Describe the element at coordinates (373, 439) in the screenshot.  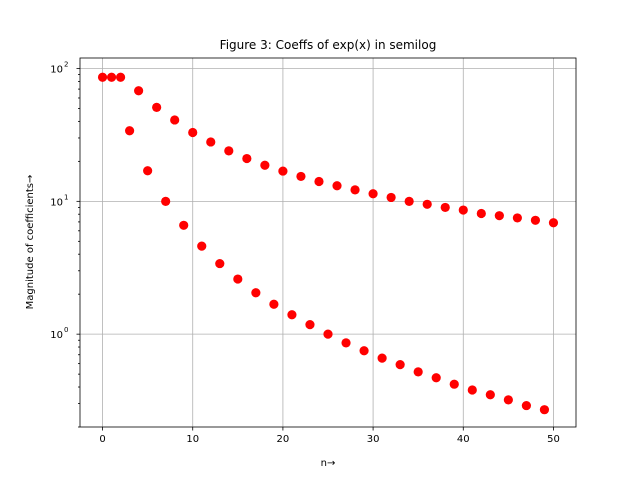
I see `x-tick-label: 30` at that location.